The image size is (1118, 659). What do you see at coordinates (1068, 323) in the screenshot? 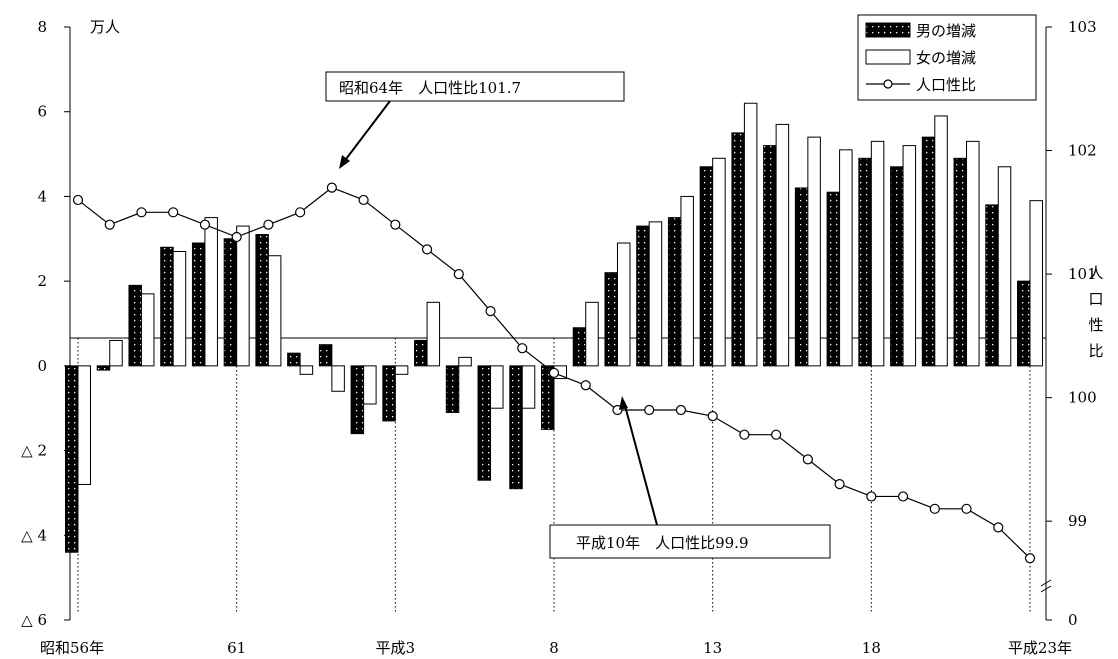
I see `right-axis-ticks: 103 102 101 100 99 0` at bounding box center [1068, 323].